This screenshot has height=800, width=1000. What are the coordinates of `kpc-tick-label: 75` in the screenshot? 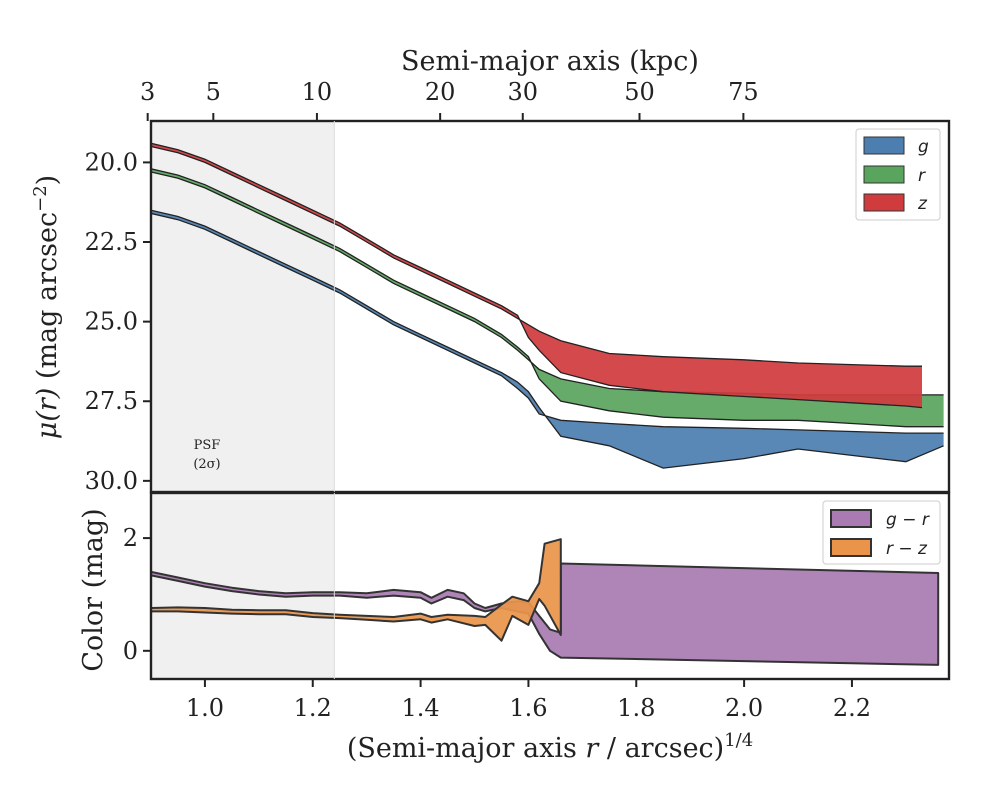 It's located at (743, 92).